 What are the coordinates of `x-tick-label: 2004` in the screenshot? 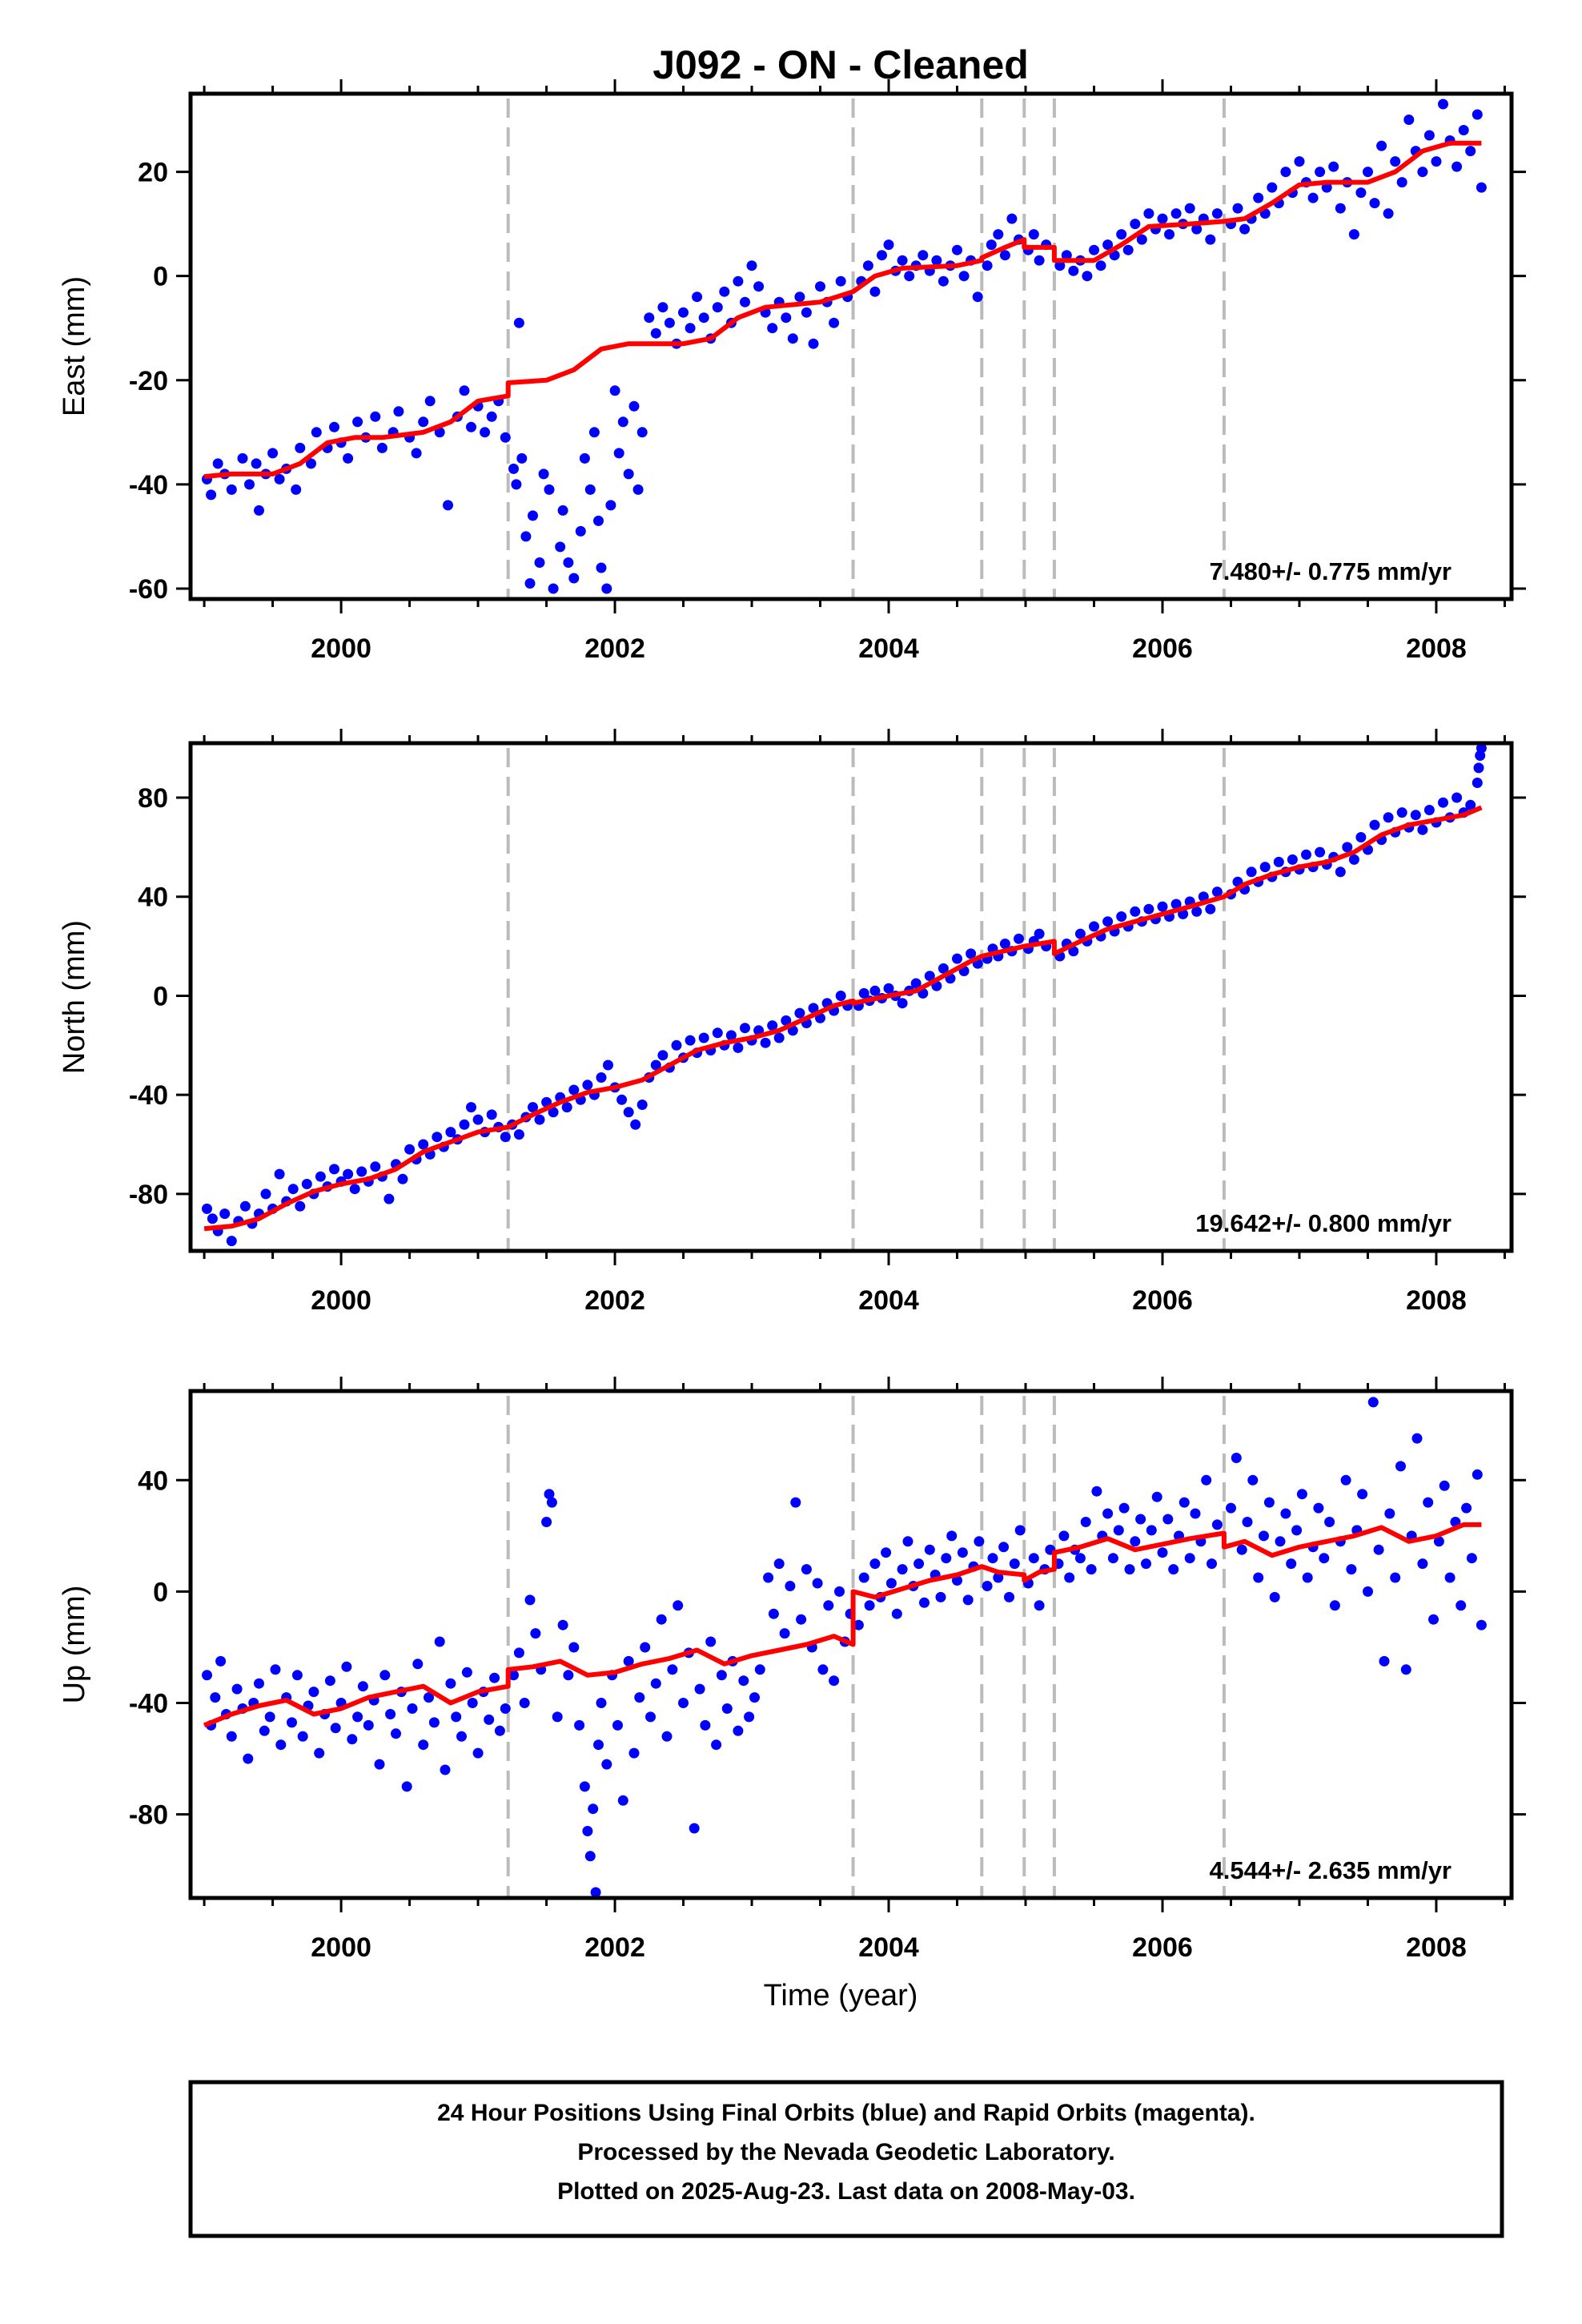 It's located at (888, 1300).